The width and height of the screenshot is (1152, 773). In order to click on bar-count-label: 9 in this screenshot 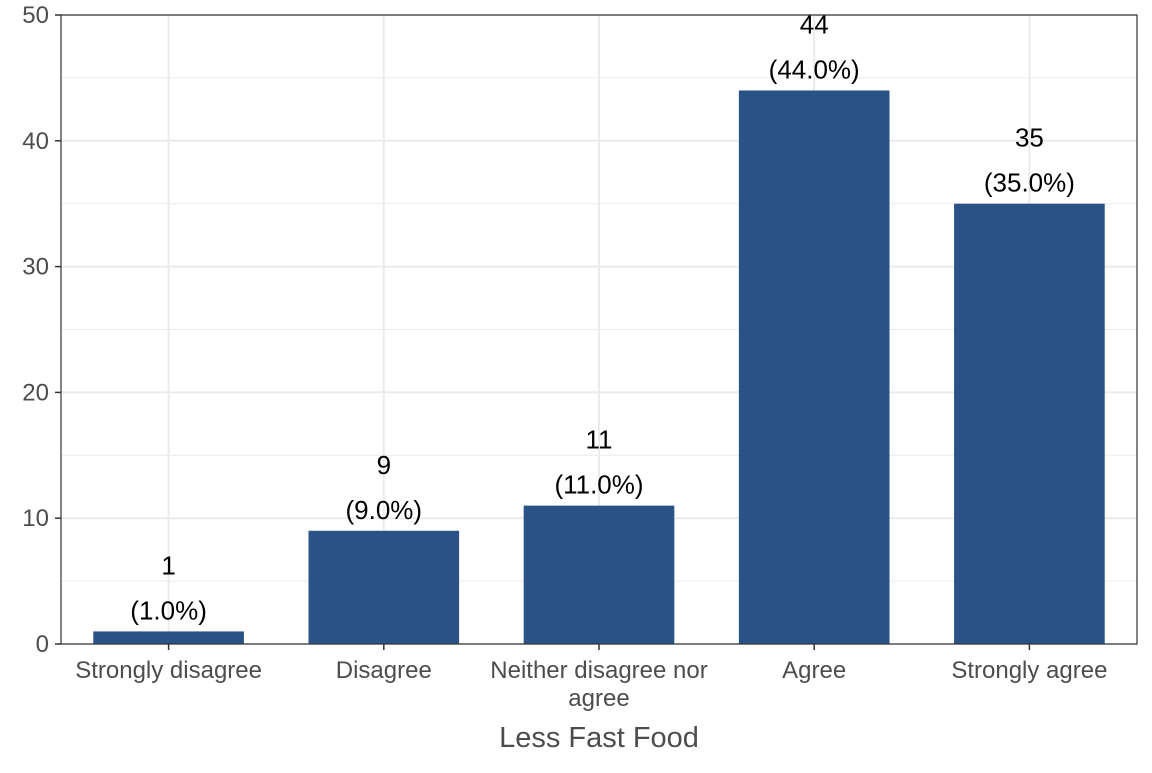, I will do `click(384, 465)`.